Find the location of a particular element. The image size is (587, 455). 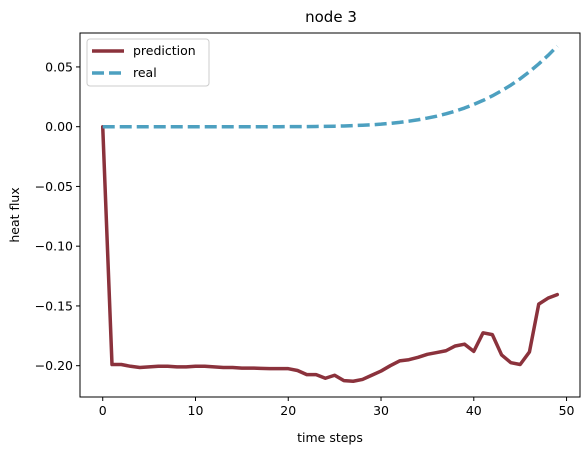

y-axis-ticks: −0.20 −0.15 −0.10 −0.05 0.00 0.05 is located at coordinates (57, 216).